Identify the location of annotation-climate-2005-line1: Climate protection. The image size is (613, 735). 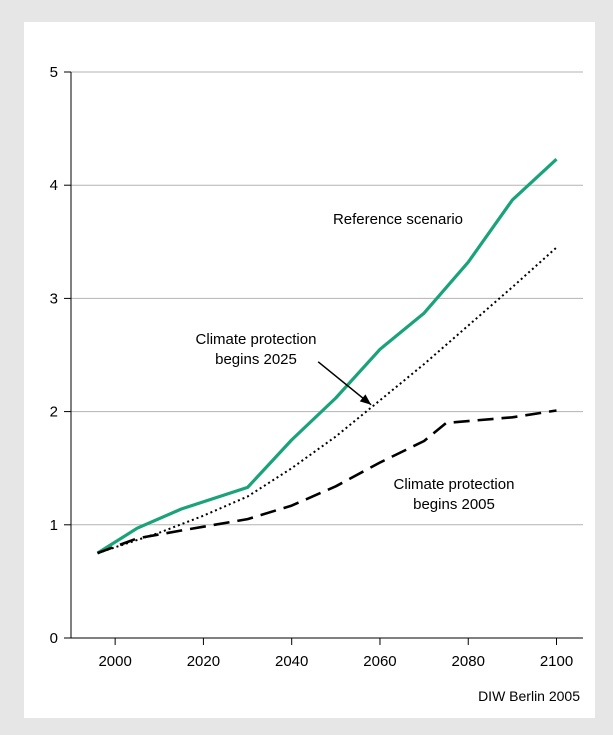
(454, 484).